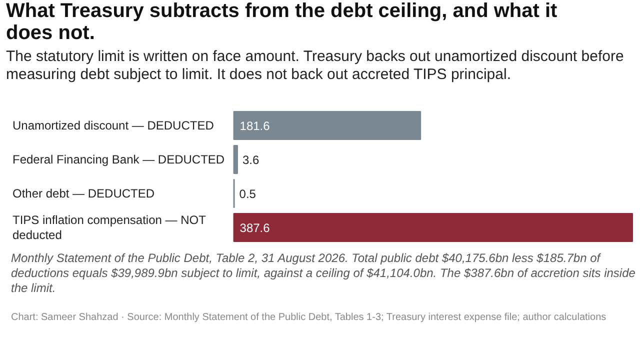 The height and width of the screenshot is (350, 640). What do you see at coordinates (109, 227) in the screenshot?
I see `y-tick-label: TIPS inflation compensation — NOT deducted` at bounding box center [109, 227].